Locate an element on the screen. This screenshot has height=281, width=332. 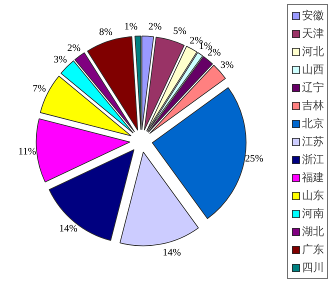
legend-label: 江苏 is located at coordinates (313, 141).